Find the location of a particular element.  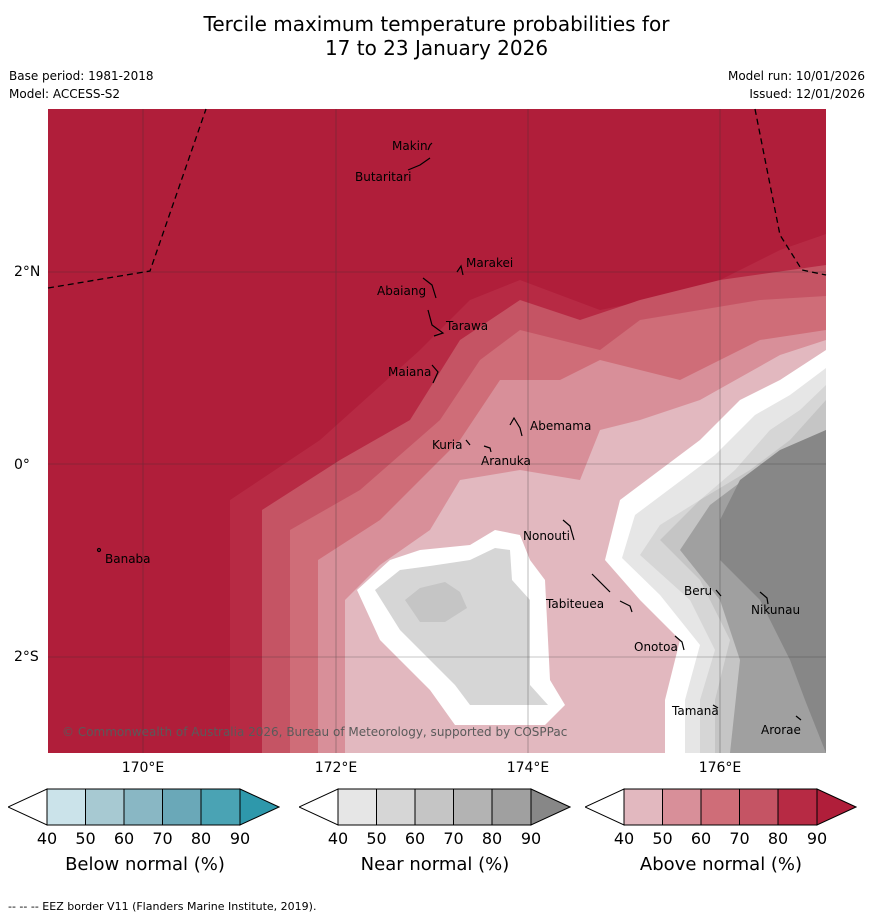

label-arorae: Arorae is located at coordinates (781, 730).